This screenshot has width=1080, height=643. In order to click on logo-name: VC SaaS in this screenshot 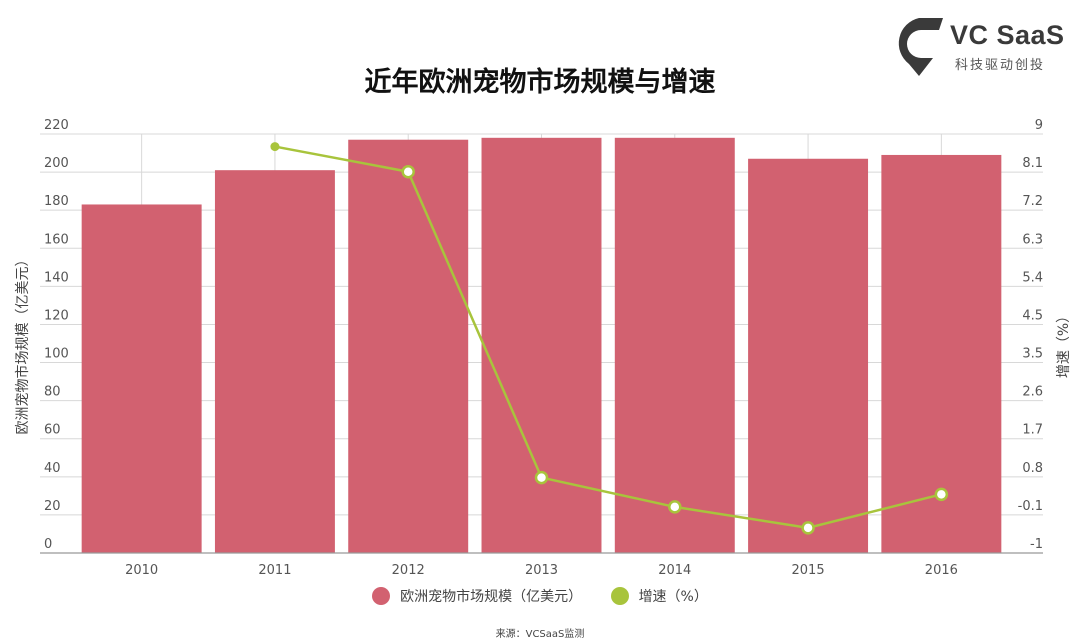, I will do `click(1007, 35)`.